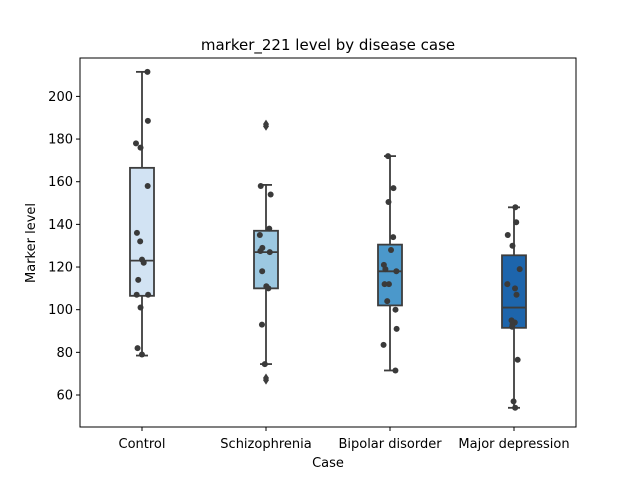 Image resolution: width=640 pixels, height=485 pixels. Describe the element at coordinates (142, 444) in the screenshot. I see `x-tick-label: Control` at that location.